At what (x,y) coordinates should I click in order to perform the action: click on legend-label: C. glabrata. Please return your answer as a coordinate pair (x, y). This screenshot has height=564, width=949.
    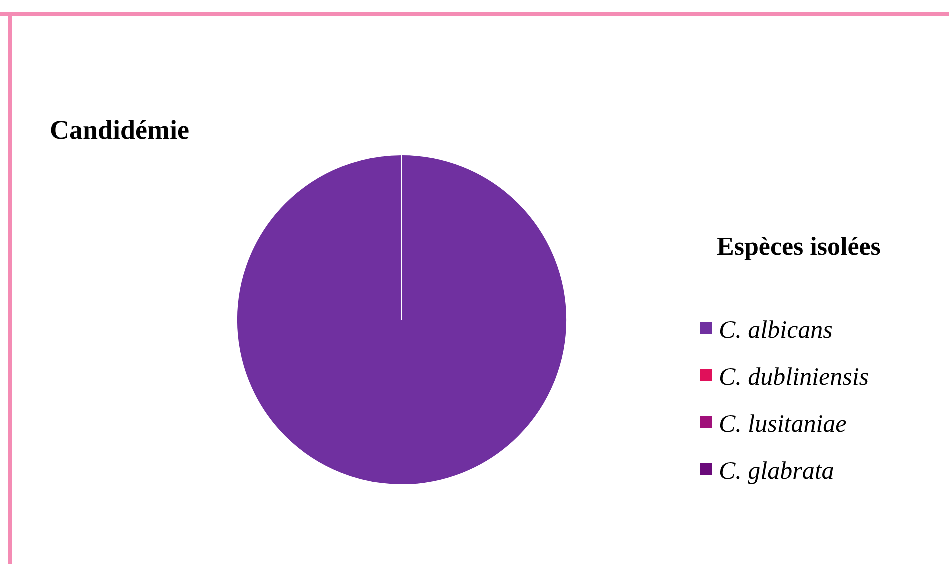
    Looking at the image, I should click on (776, 471).